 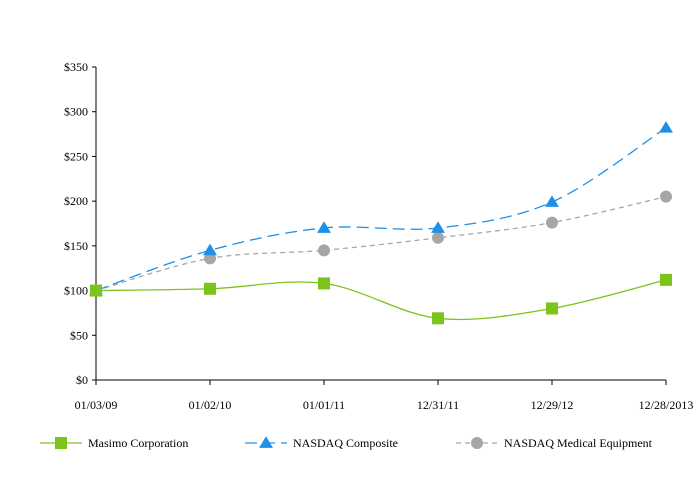 What do you see at coordinates (324, 405) in the screenshot?
I see `x-tick-label: 01/01/11` at bounding box center [324, 405].